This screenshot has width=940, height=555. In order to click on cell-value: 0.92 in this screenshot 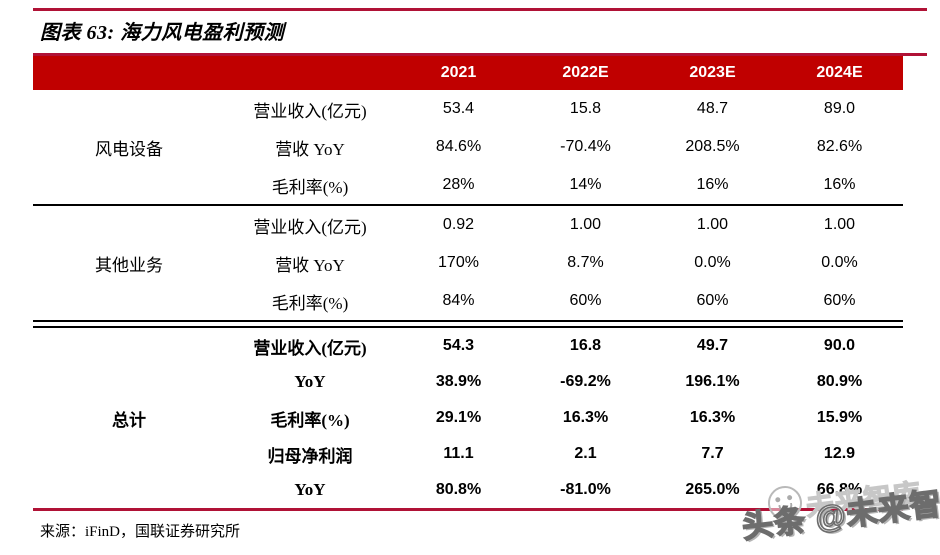, I will do `click(458, 224)`.